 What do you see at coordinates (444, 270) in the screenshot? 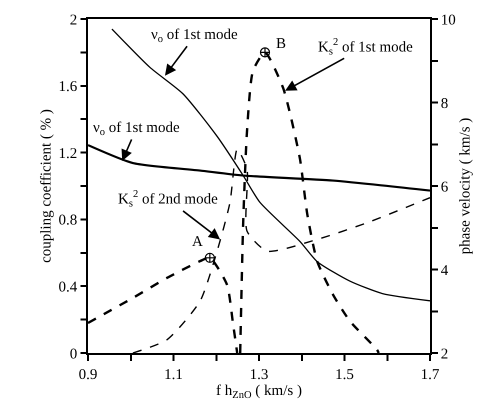
I see `y2-tick-label: 4` at bounding box center [444, 270].